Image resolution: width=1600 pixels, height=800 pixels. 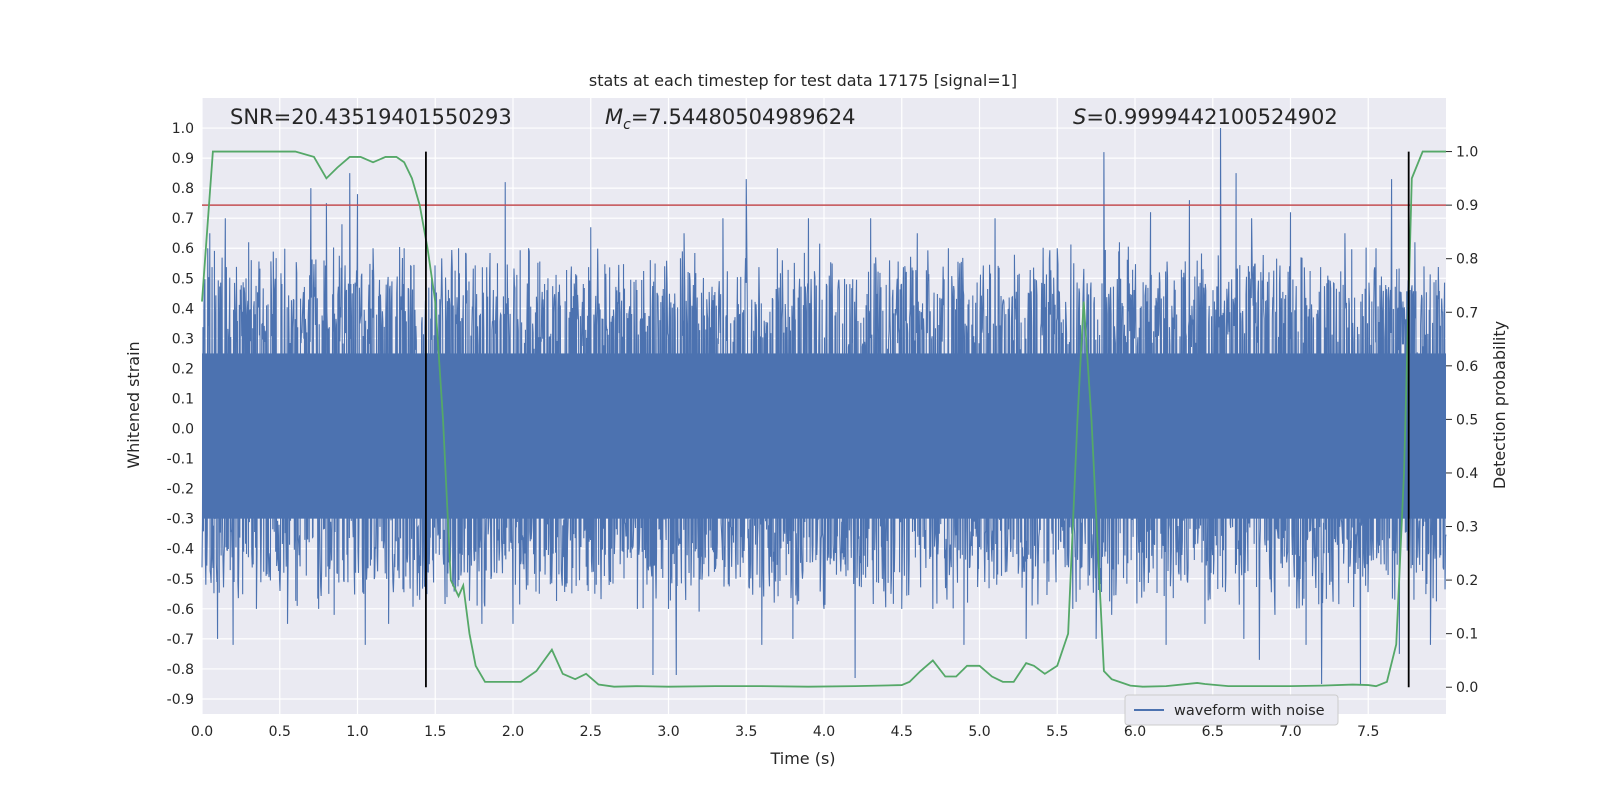 I want to click on mc-value: =7.54480504989624, so click(x=743, y=117).